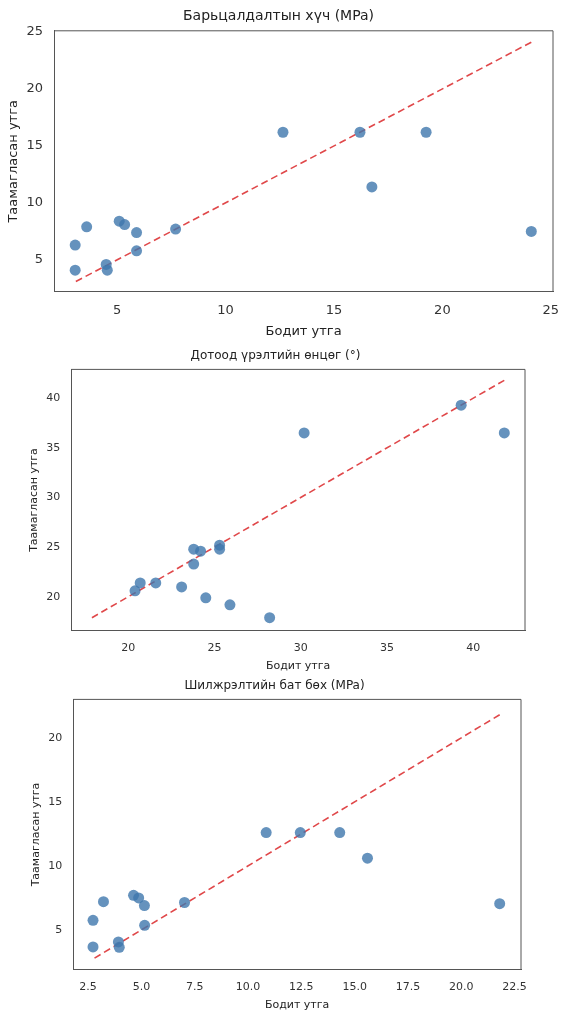  Describe the element at coordinates (278, 15) in the screenshot. I see `chart-title: Барьцалдалтын хүч (MPa)` at that location.